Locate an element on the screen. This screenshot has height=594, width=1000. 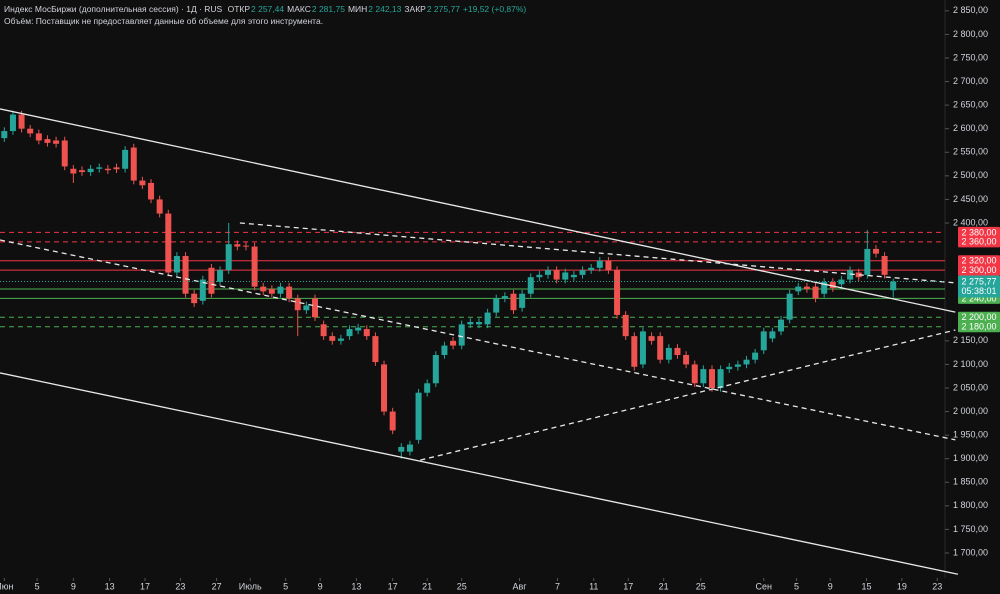
ohlc-label: ОТКР is located at coordinates (239, 9).